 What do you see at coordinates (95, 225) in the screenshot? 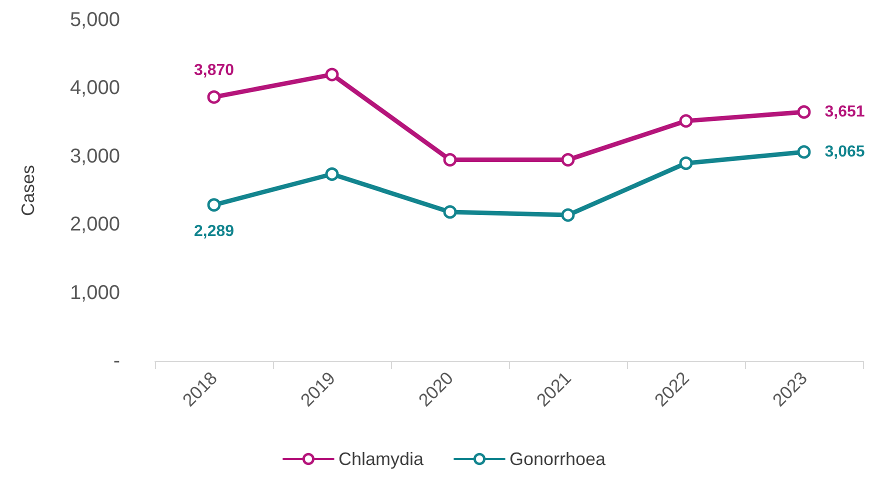
I see `y-tick-label: 2,000` at bounding box center [95, 225].